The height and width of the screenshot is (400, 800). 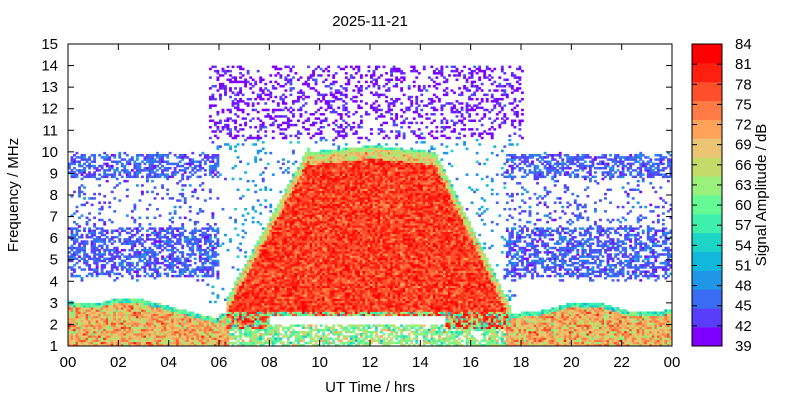 I want to click on heatmap-cell-2098, so click(x=193, y=174).